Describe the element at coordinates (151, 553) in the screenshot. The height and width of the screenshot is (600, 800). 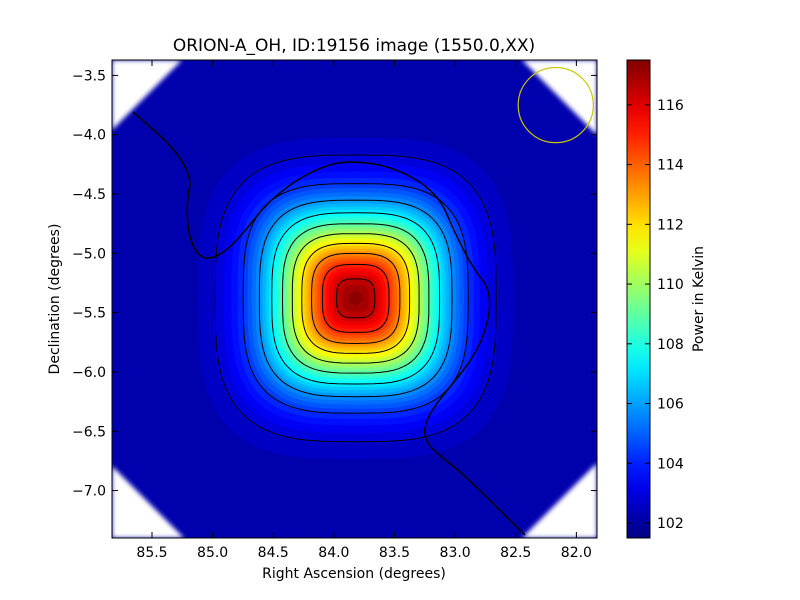
I see `x-tick-label: 85.5` at that location.